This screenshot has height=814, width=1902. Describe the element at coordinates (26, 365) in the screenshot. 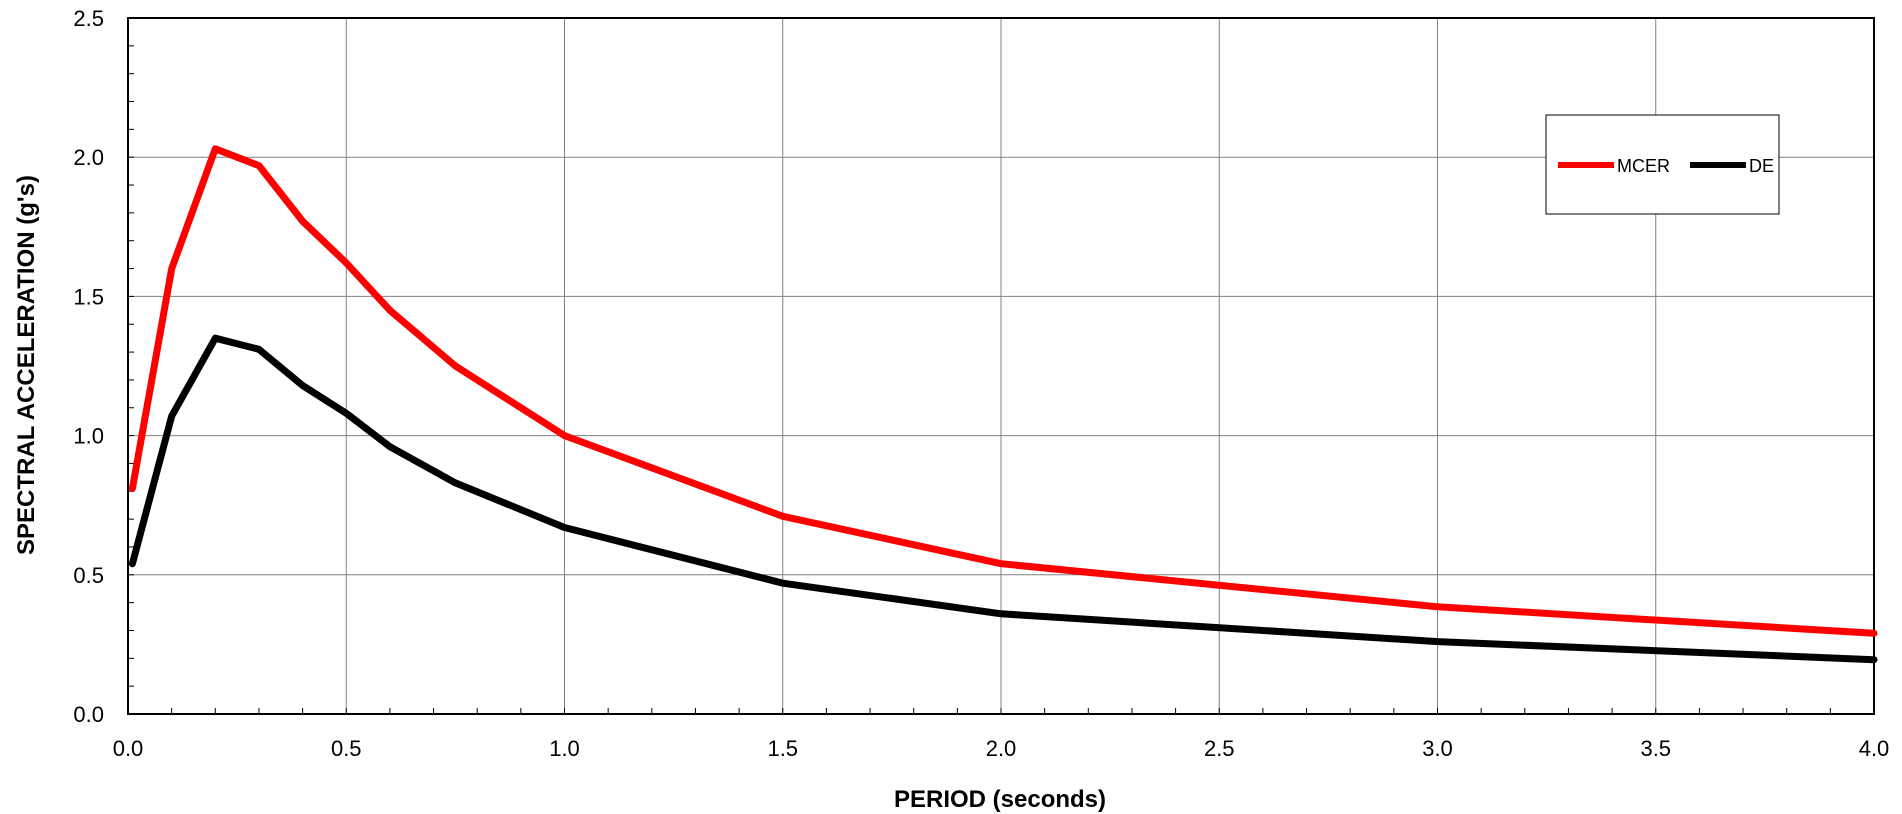

I see `y-axis-title: SPECTRAL ACCELERATION (g's)` at that location.